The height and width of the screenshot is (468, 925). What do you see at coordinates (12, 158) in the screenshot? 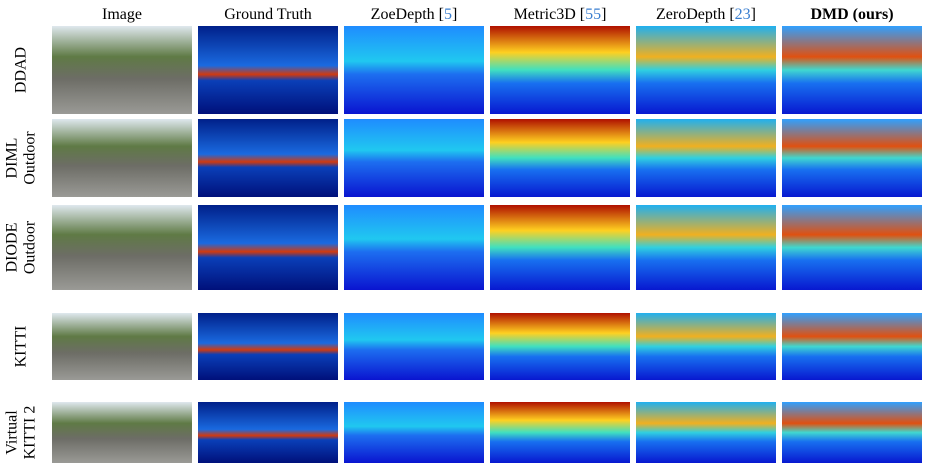
I see `row-label: DIML` at bounding box center [12, 158].